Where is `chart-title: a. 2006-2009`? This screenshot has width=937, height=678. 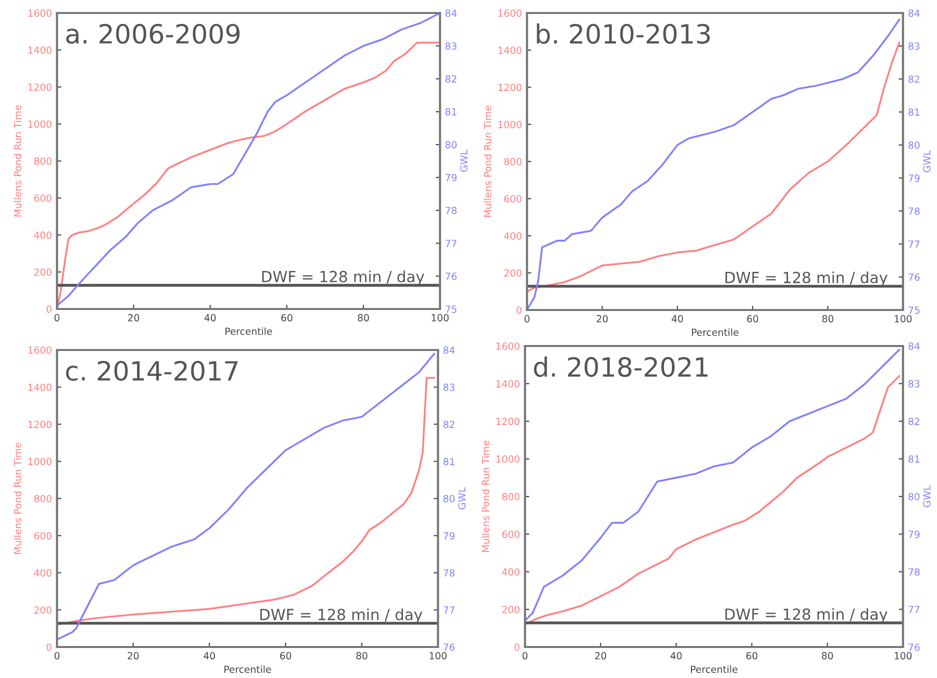
chart-title: a. 2006-2009 is located at coordinates (153, 34).